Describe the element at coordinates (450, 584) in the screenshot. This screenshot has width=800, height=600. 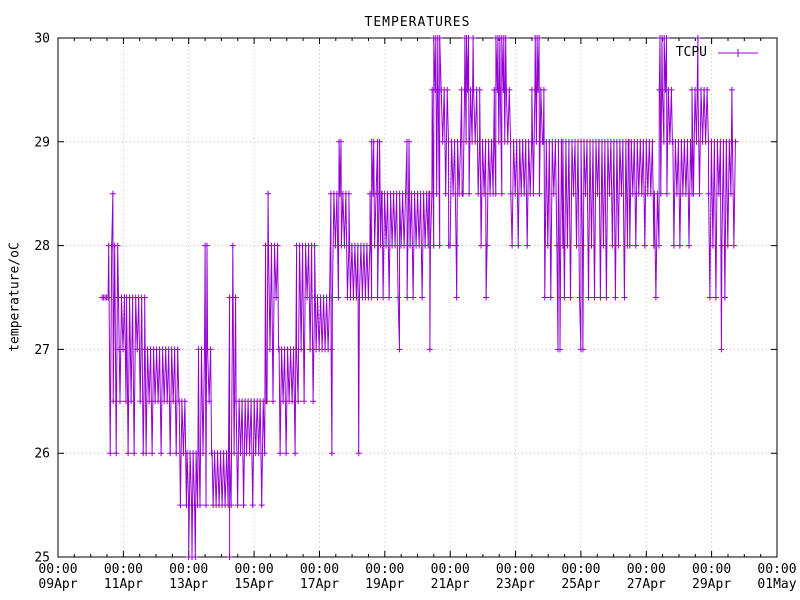
I see `x-tick-date: 21Apr` at that location.